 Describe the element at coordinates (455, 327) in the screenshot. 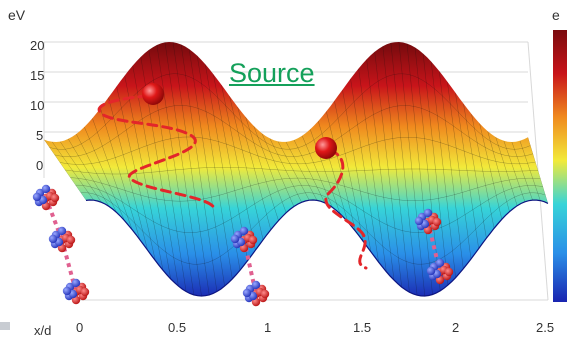

I see `x-tick-label: 2` at that location.